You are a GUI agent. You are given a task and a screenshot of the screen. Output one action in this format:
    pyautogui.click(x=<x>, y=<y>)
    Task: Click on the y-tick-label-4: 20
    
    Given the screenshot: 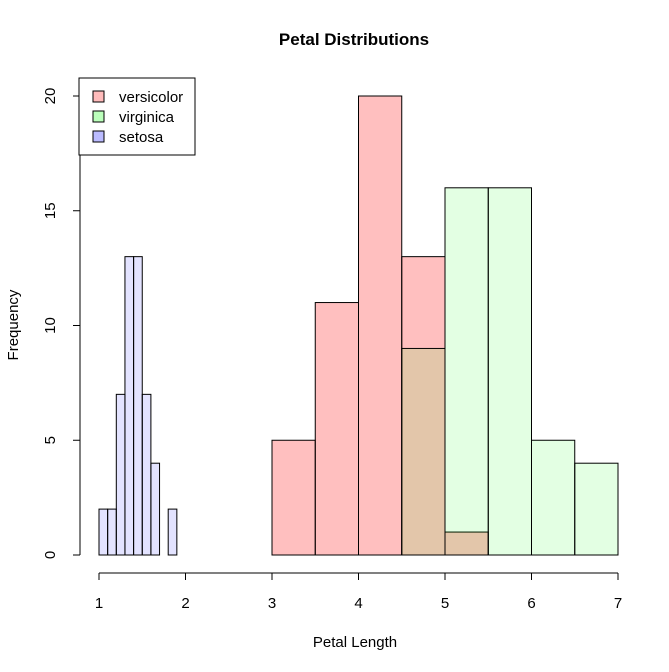 What is the action you would take?
    pyautogui.click(x=50, y=96)
    